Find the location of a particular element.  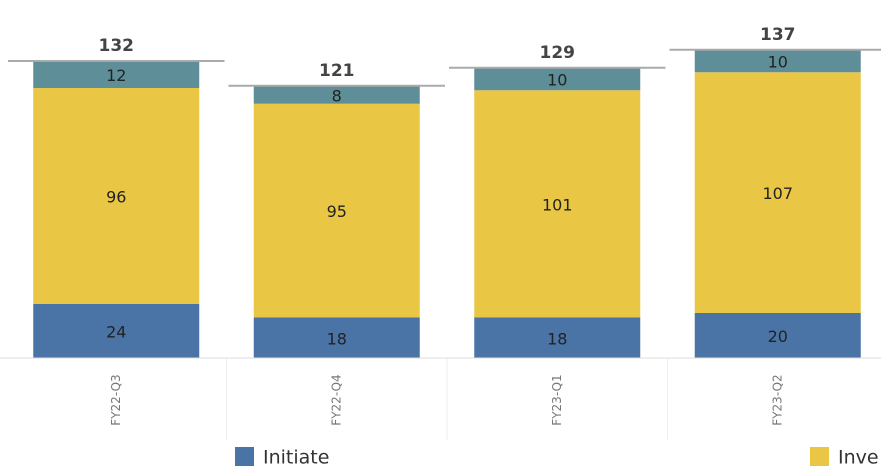

value-label: 95 is located at coordinates (337, 211).